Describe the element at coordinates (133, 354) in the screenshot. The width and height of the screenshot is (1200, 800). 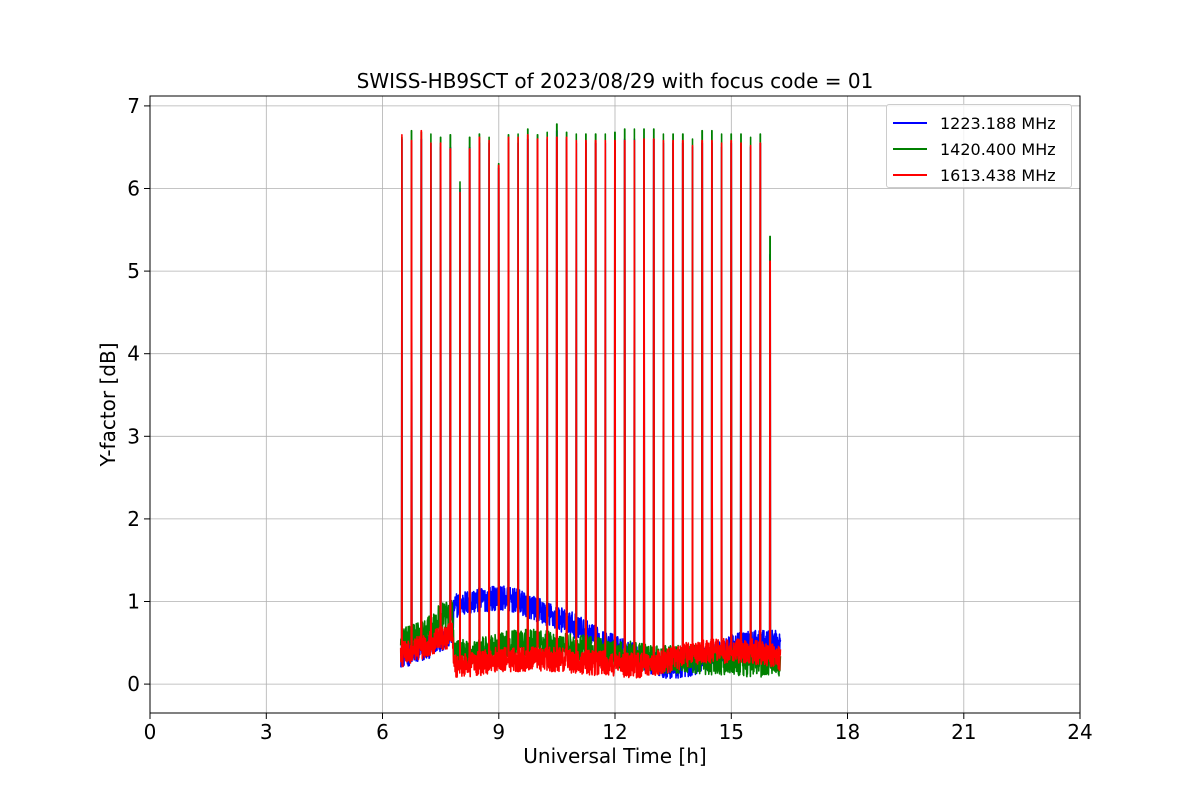
I see `y-tick-label: 4` at that location.